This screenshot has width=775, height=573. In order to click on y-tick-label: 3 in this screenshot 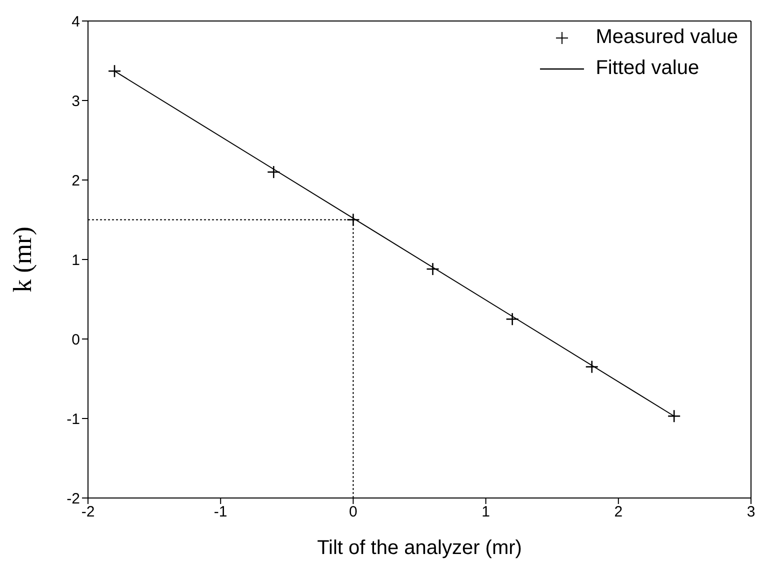, I will do `click(76, 101)`.